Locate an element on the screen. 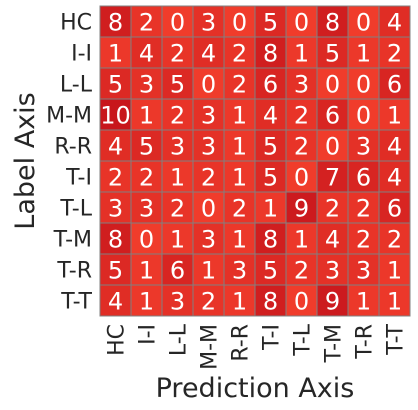  y-tick-label: T-R is located at coordinates (74, 271).